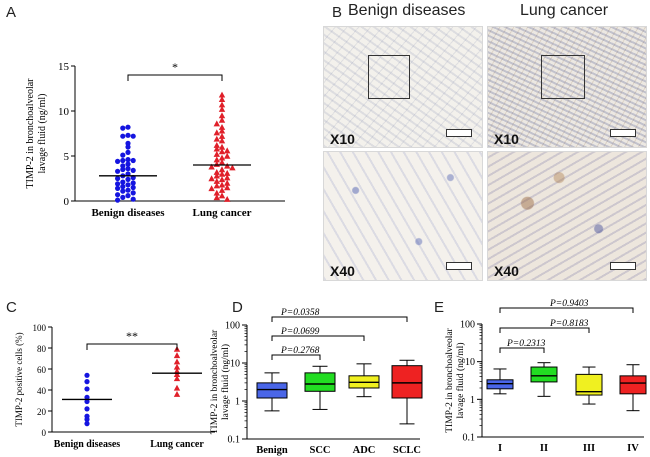 Image resolution: width=650 pixels, height=457 pixels. What do you see at coordinates (567, 87) in the screenshot?
I see `micrograph-cancer-x10: X10` at bounding box center [567, 87].